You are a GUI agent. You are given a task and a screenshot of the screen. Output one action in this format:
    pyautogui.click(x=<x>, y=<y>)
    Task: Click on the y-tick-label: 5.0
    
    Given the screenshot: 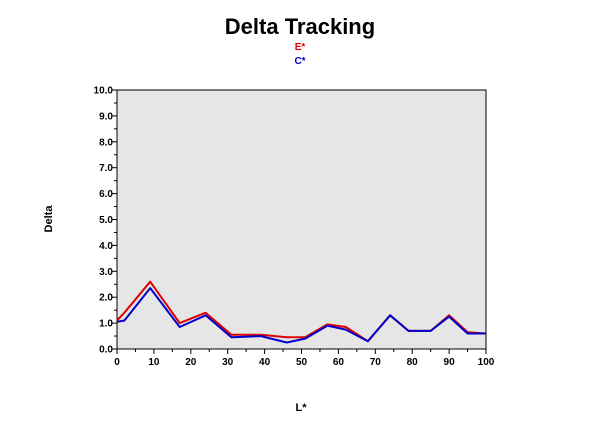 What is the action you would take?
    pyautogui.click(x=106, y=220)
    